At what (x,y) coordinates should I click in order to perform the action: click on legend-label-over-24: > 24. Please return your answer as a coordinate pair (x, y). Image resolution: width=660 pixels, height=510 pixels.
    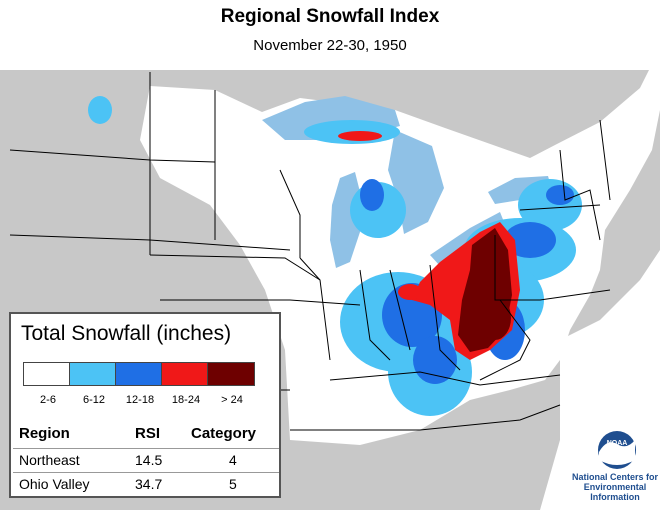
    Looking at the image, I should click on (232, 400).